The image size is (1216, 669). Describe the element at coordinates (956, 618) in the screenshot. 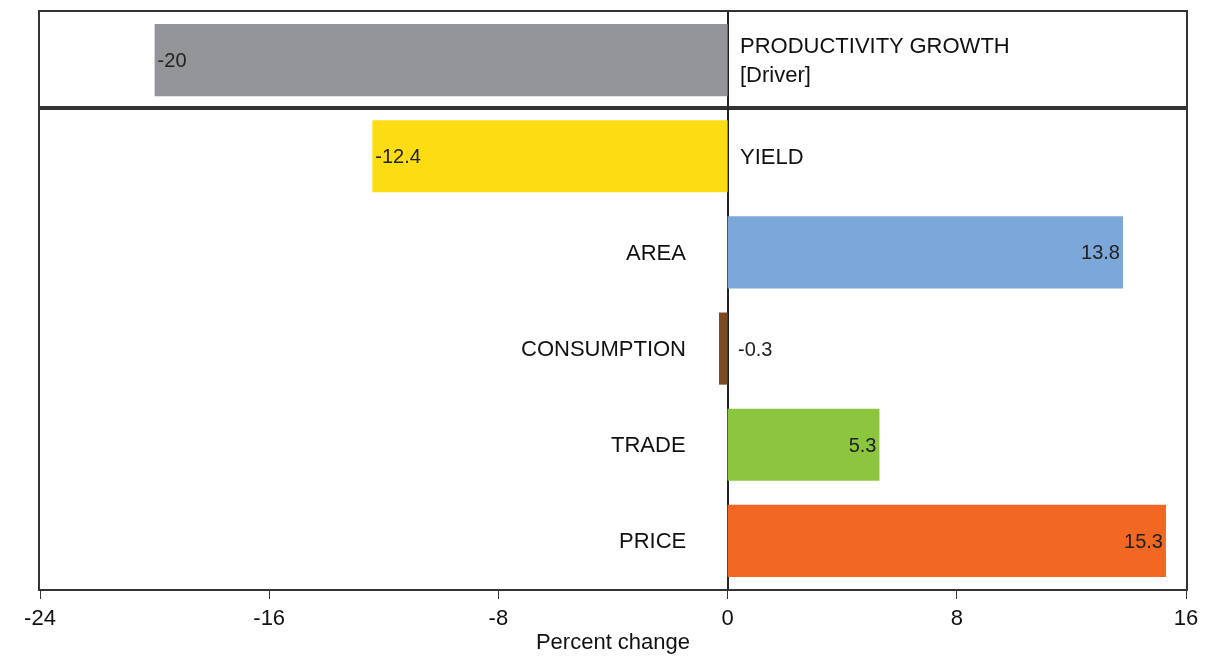

I see `x-tick-label: 8` at that location.